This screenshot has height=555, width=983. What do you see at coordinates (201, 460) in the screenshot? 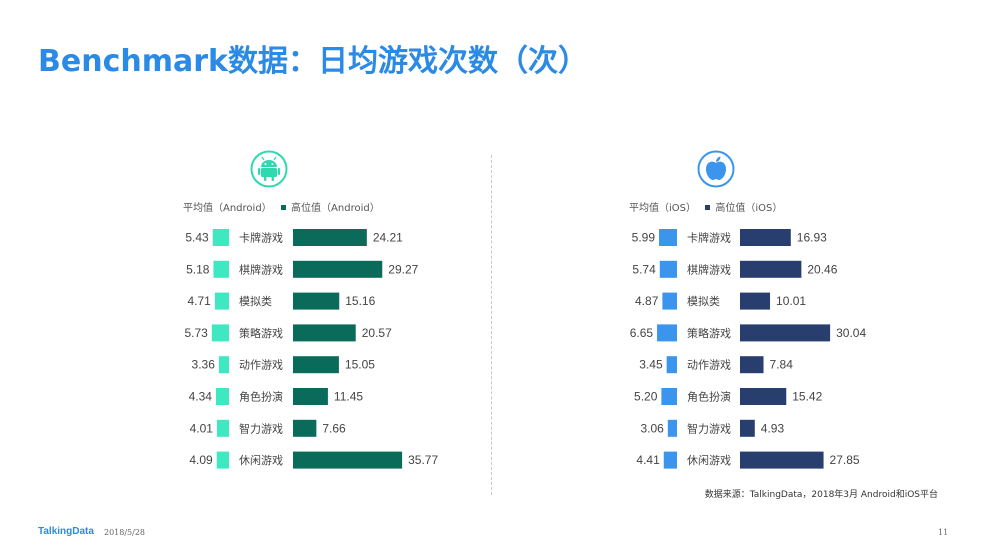
I see `avg-value-label: 4.09` at bounding box center [201, 460].